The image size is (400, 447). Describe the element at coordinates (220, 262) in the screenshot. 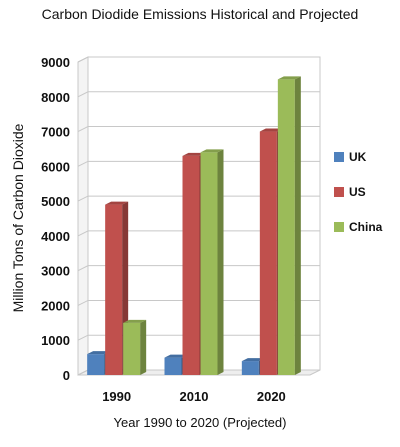

I see `bar-side-china-2010` at that location.